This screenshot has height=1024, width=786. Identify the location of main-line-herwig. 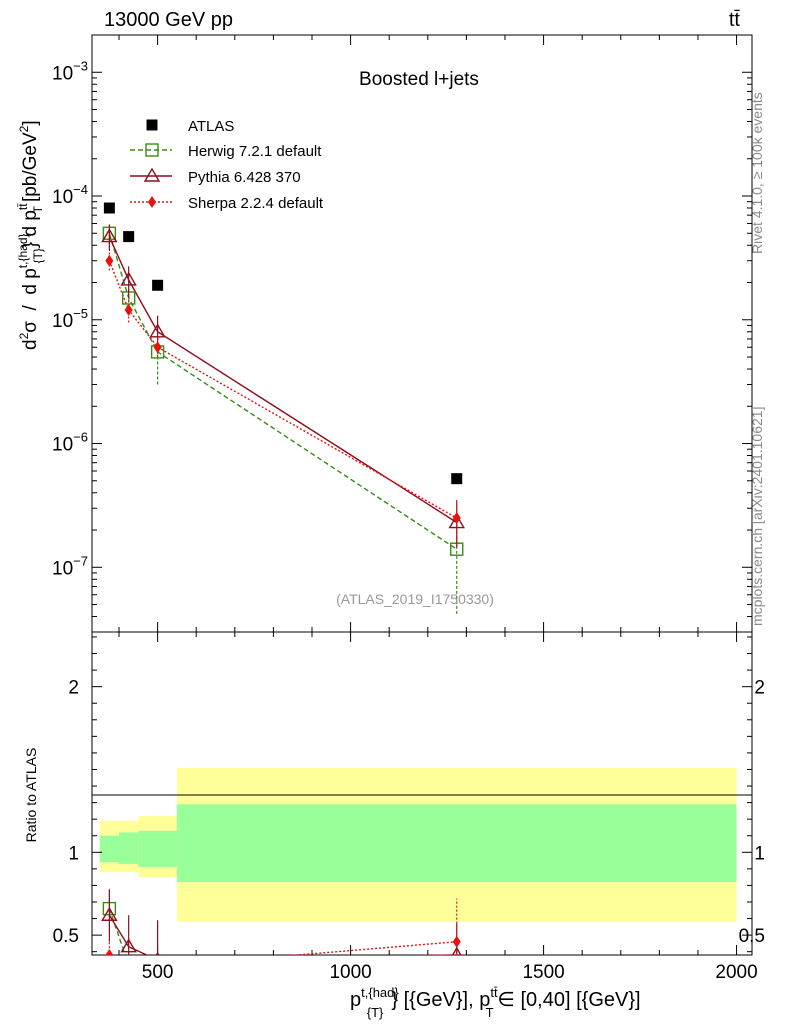
(283, 391).